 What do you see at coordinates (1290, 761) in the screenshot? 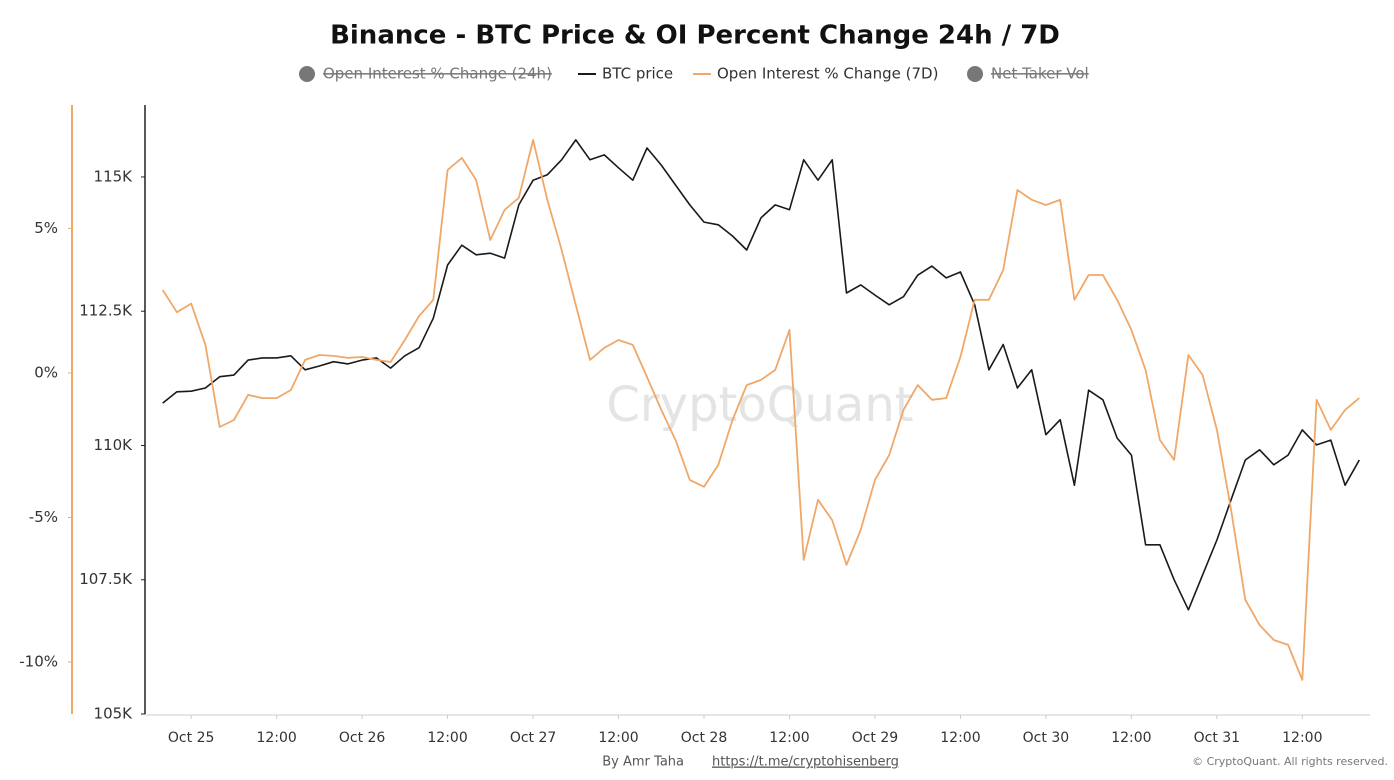
I see `copyright: © CryptoQuant. All rights reserved.` at bounding box center [1290, 761].